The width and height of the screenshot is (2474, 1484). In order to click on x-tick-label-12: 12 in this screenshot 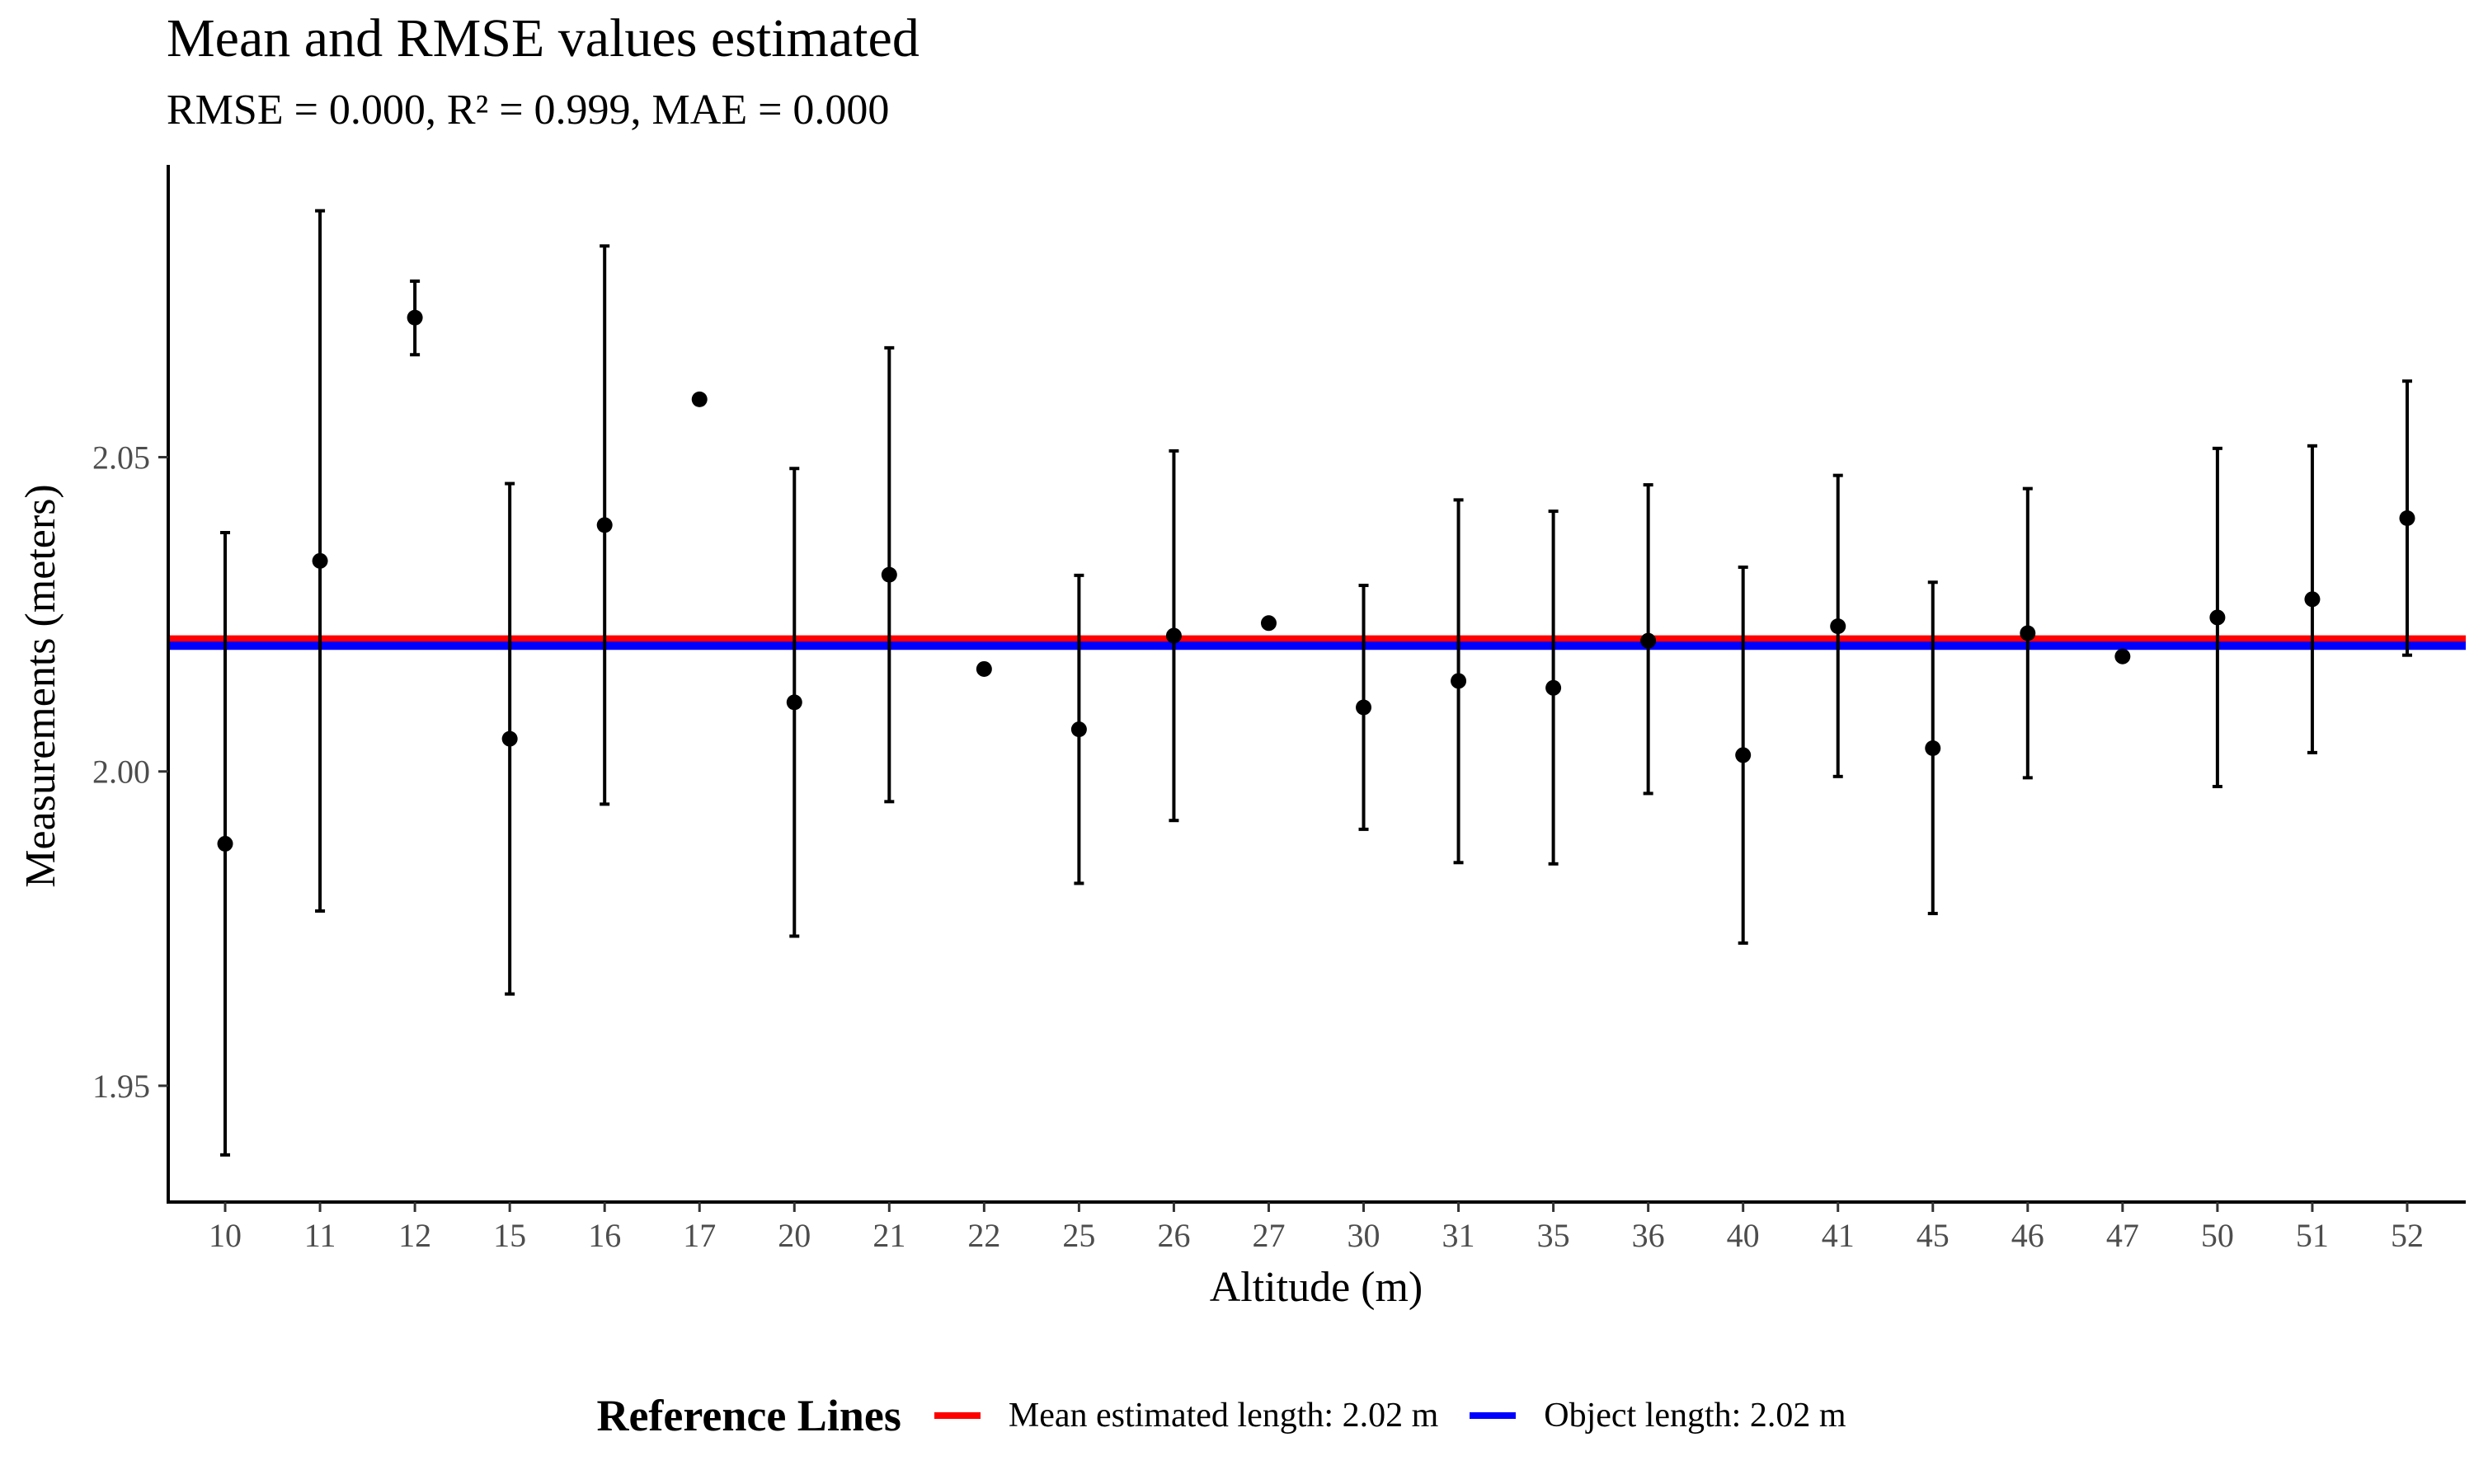, I will do `click(414, 1235)`.